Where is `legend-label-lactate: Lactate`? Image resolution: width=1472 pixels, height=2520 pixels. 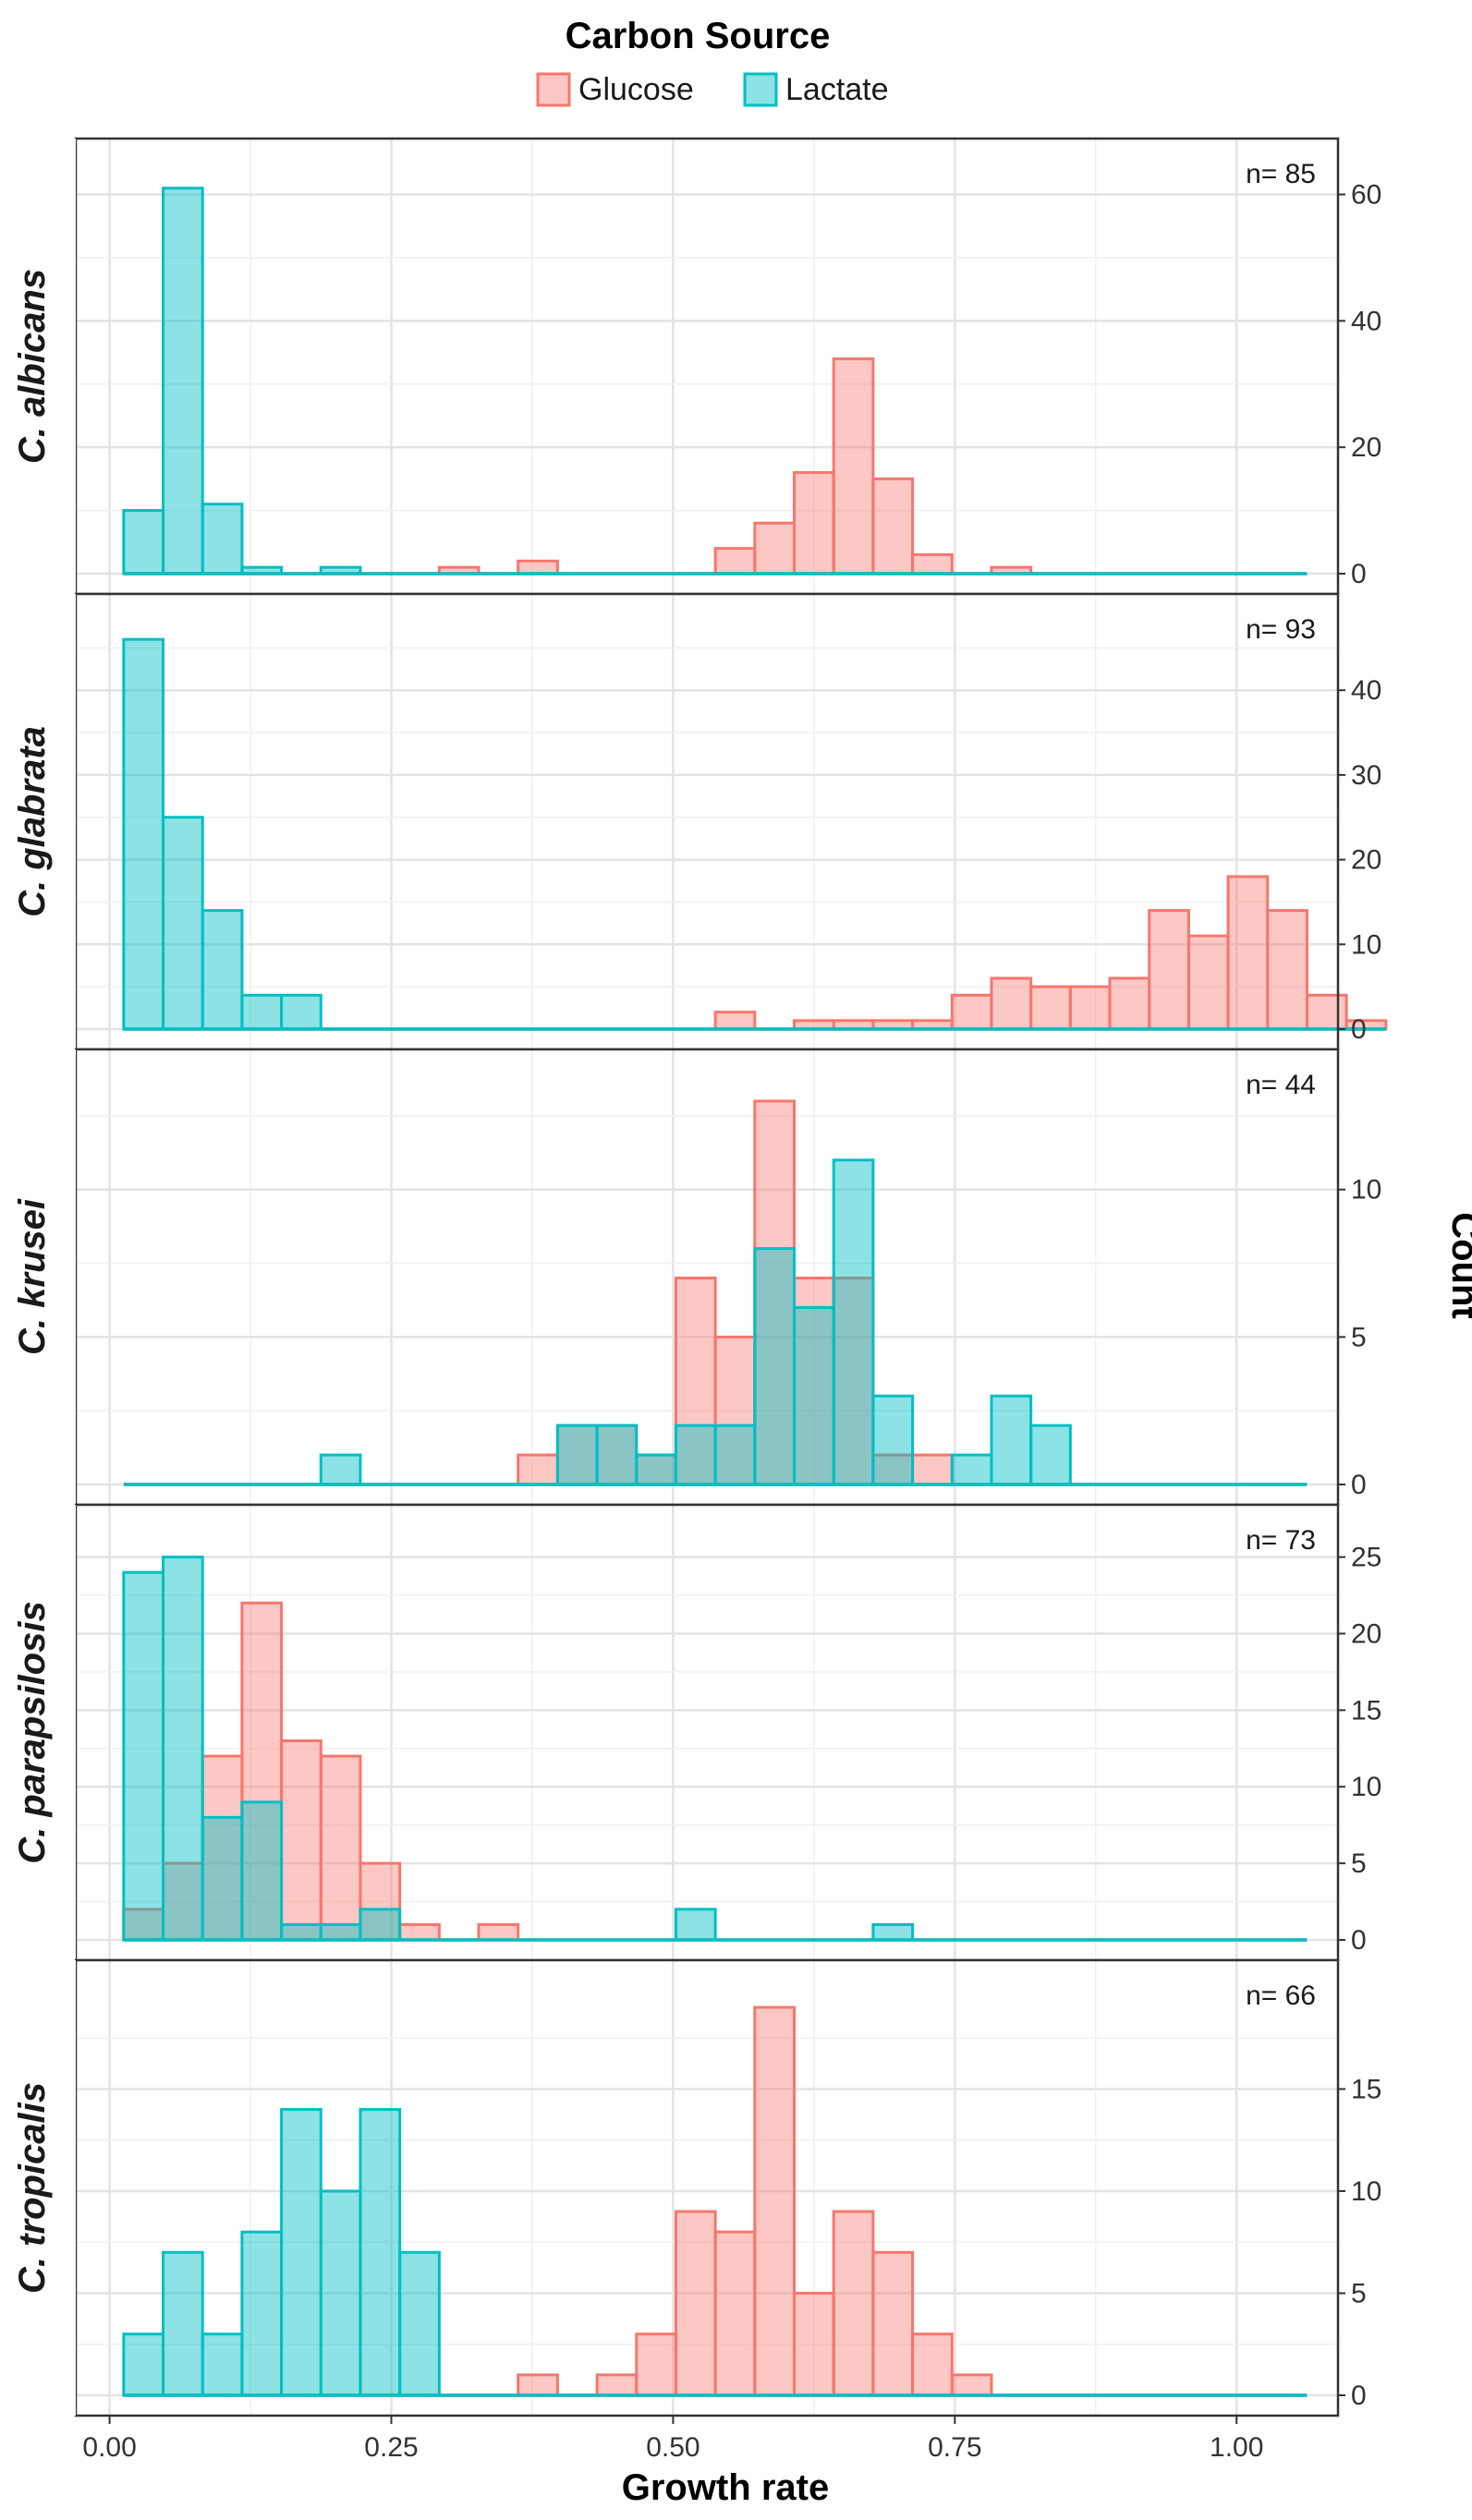 legend-label-lactate: Lactate is located at coordinates (837, 89).